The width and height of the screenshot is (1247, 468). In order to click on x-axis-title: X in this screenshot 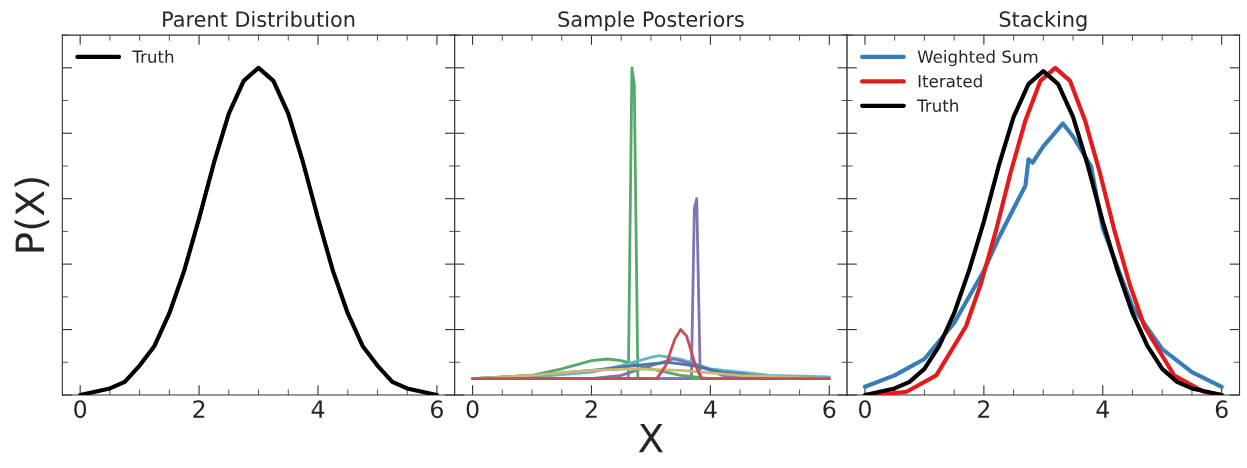, I will do `click(651, 438)`.